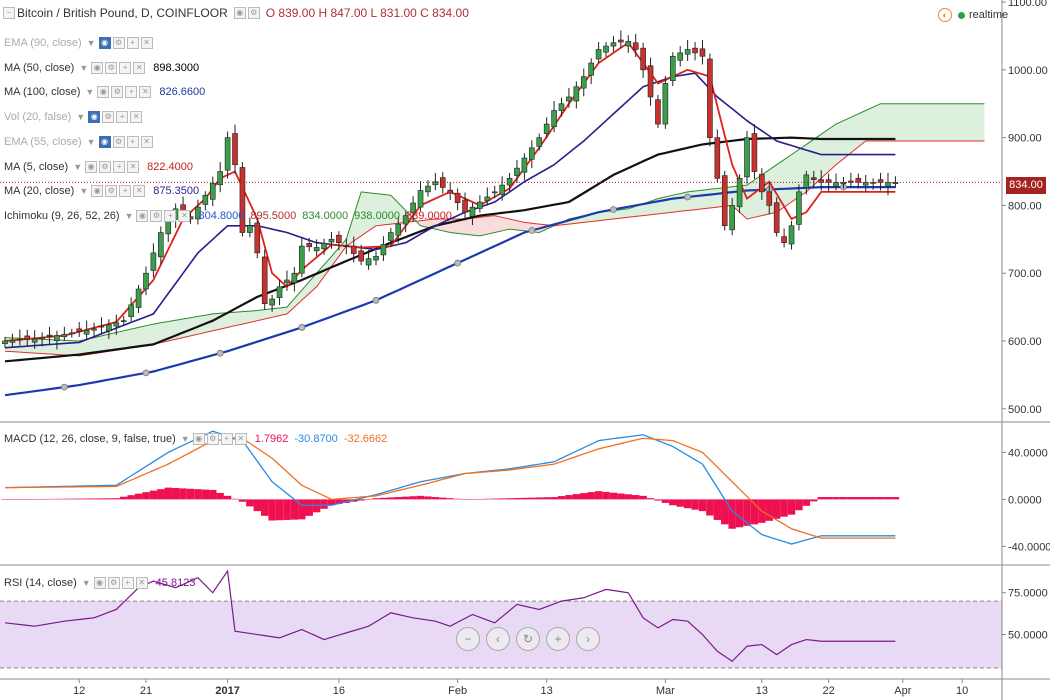 This screenshot has height=700, width=1050. What do you see at coordinates (1025, 274) in the screenshot?
I see `price-tick-label: 700.00` at bounding box center [1025, 274].